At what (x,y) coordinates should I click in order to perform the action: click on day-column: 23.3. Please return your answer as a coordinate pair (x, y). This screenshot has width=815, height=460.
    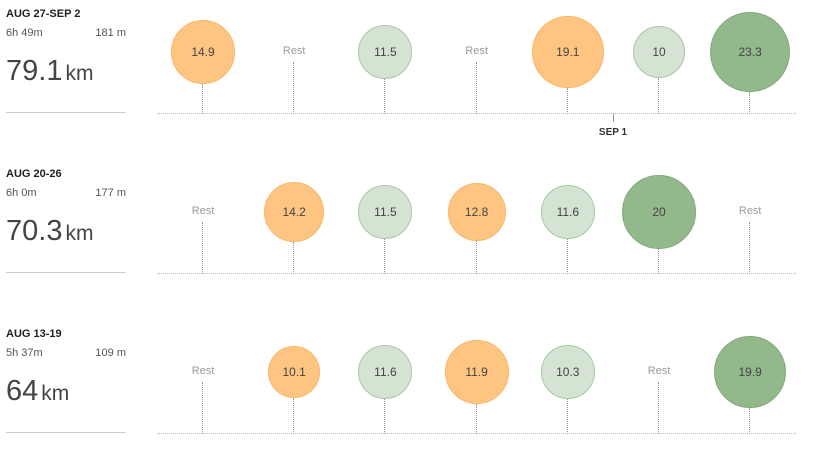
    Looking at the image, I should click on (750, 57).